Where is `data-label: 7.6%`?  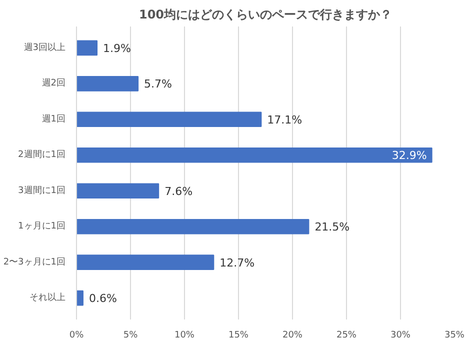
data-label: 7.6% is located at coordinates (178, 191).